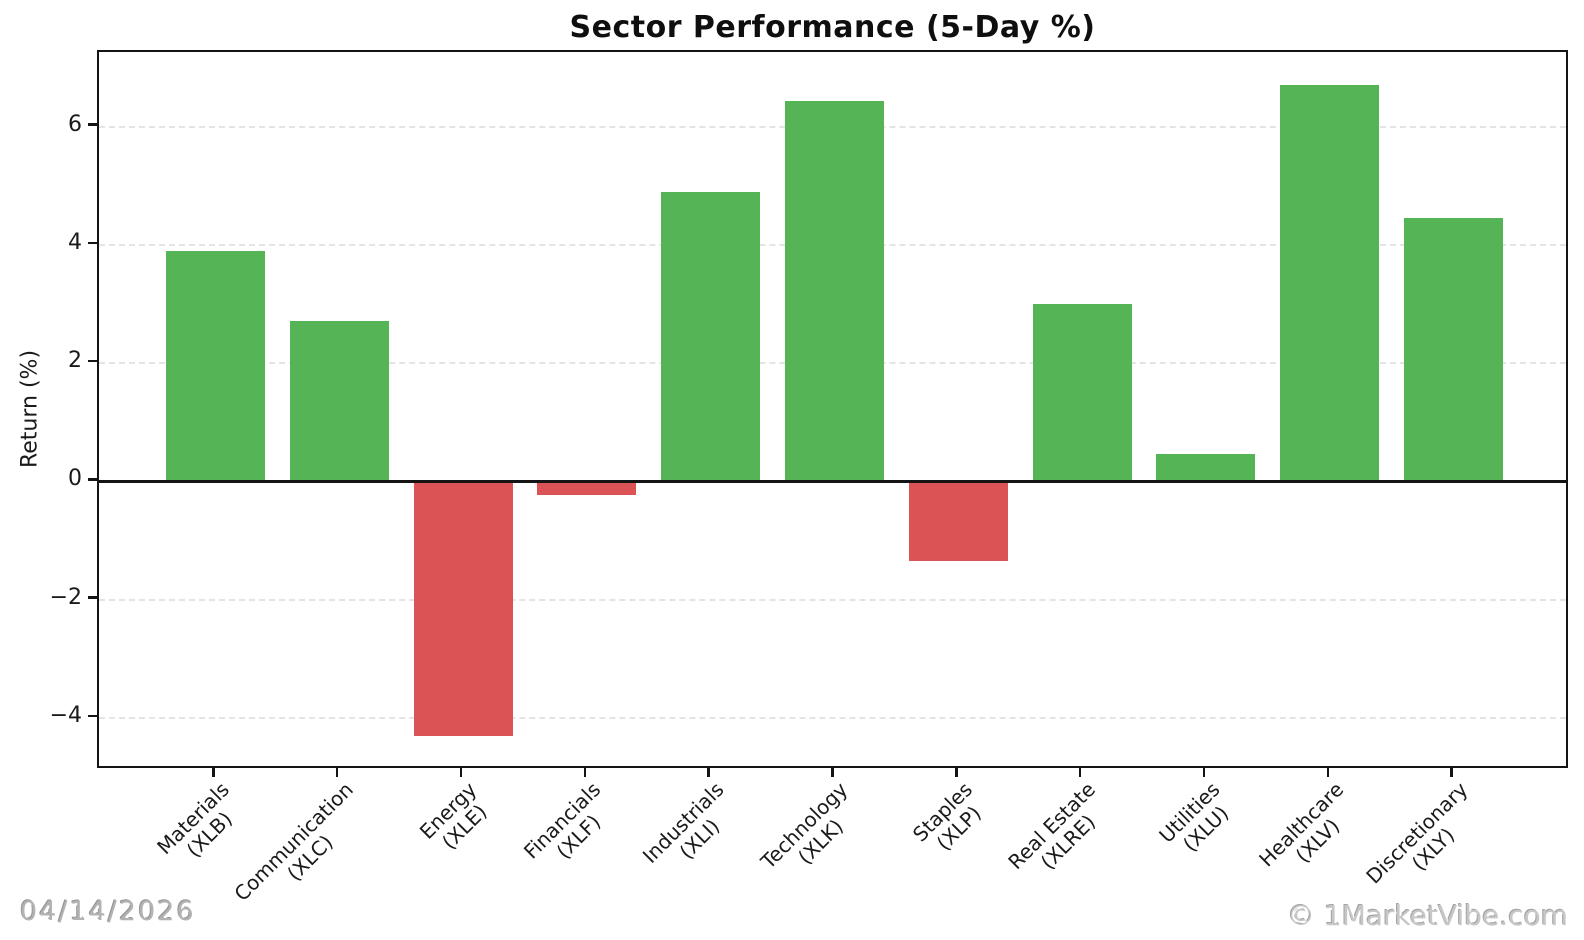  What do you see at coordinates (946, 816) in the screenshot?
I see `x-tick-label-xlp: Staples (XLP)` at bounding box center [946, 816].